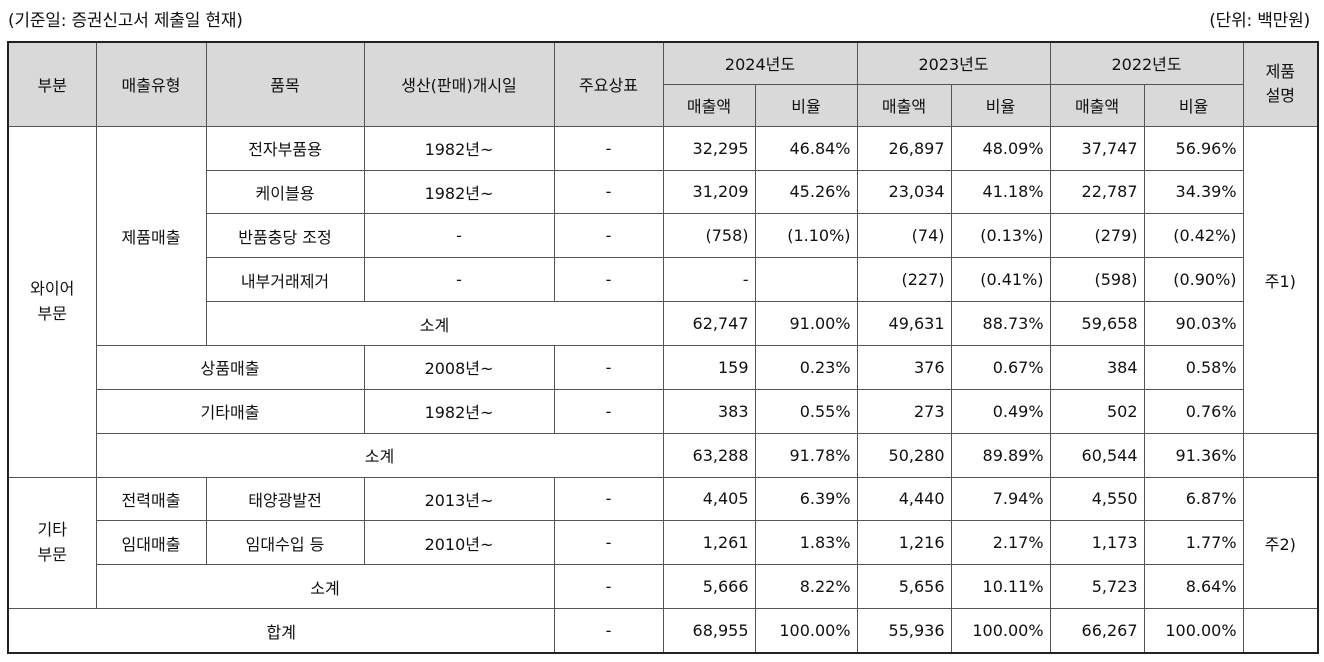 This screenshot has width=1324, height=662. Describe the element at coordinates (151, 499) in the screenshot. I see `group-power-sales: 전력매출` at that location.